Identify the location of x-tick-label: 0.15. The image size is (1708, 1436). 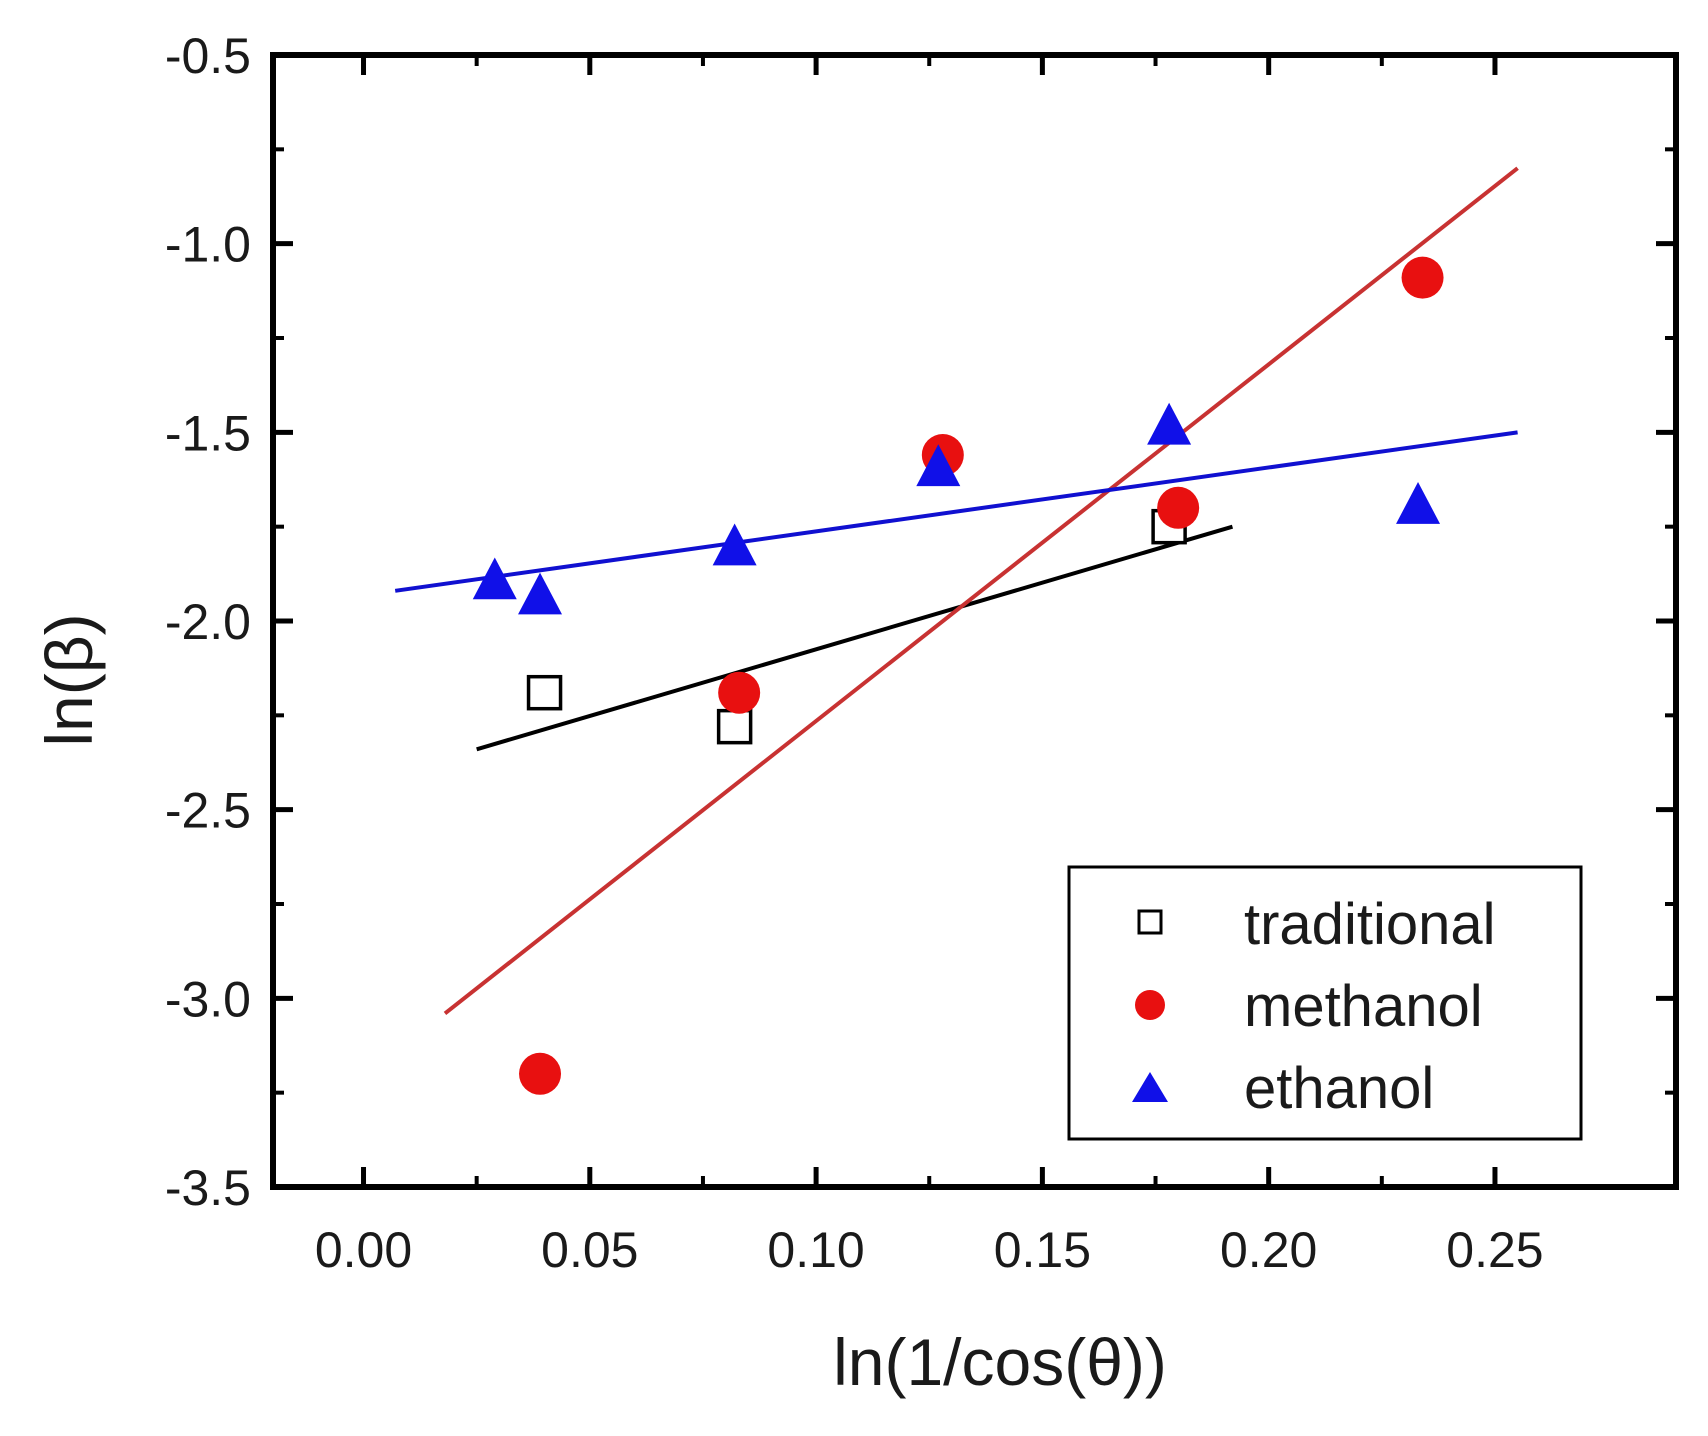
(1042, 1250).